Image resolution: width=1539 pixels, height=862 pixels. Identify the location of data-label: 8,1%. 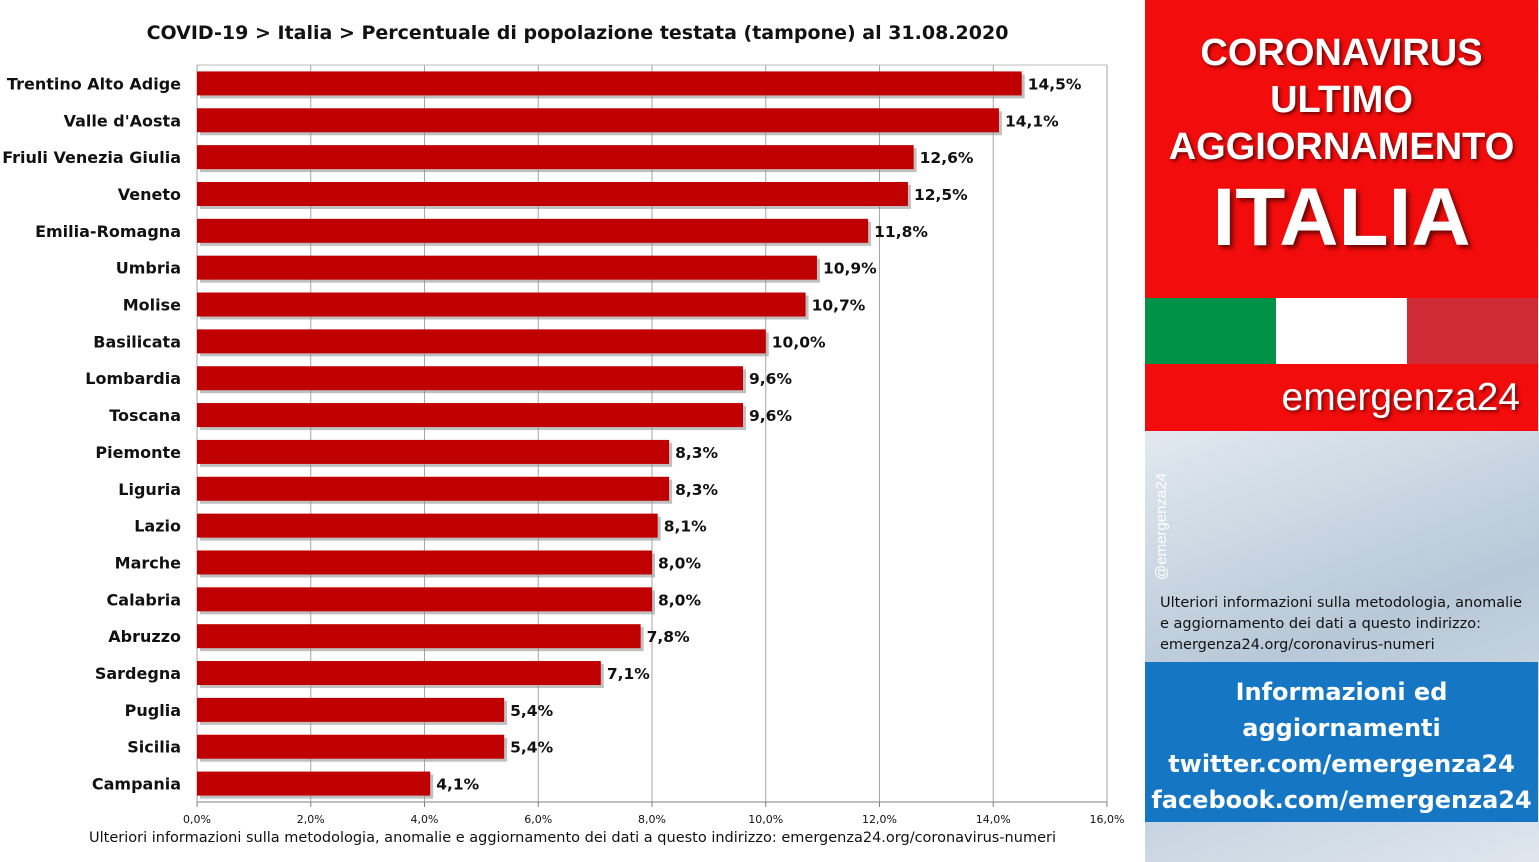
(685, 527).